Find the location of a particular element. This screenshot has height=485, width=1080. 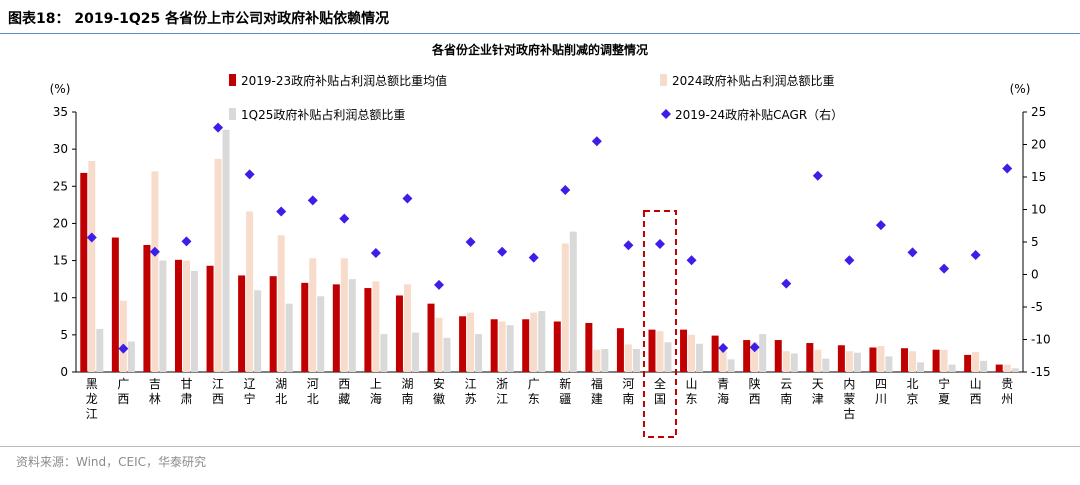

category-label: 青海 is located at coordinates (723, 391).